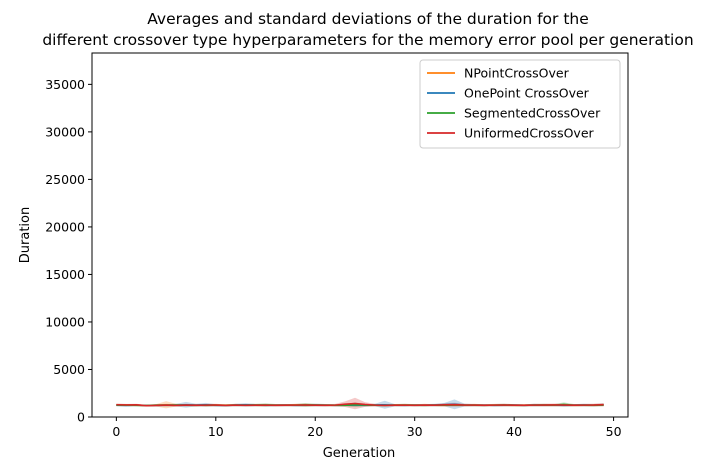 The height and width of the screenshot is (470, 718). Describe the element at coordinates (65, 84) in the screenshot. I see `y-tick-label: 35000` at that location.